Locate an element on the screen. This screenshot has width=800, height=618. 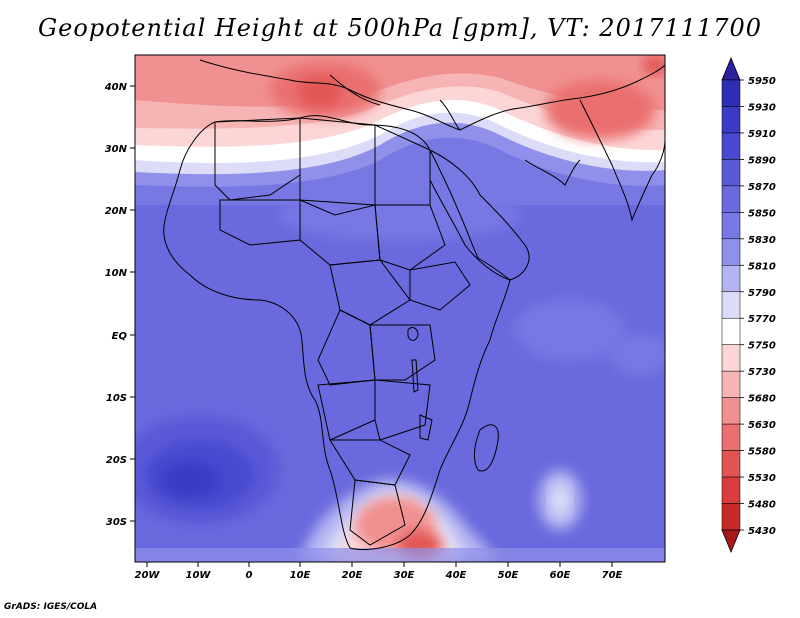
lon-label: 20E is located at coordinates (352, 575).